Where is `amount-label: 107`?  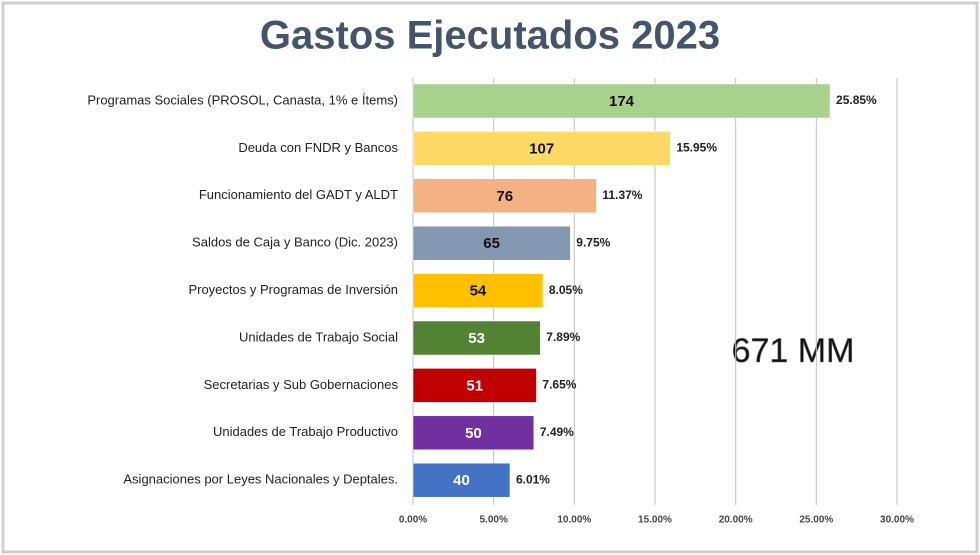
amount-label: 107 is located at coordinates (541, 148).